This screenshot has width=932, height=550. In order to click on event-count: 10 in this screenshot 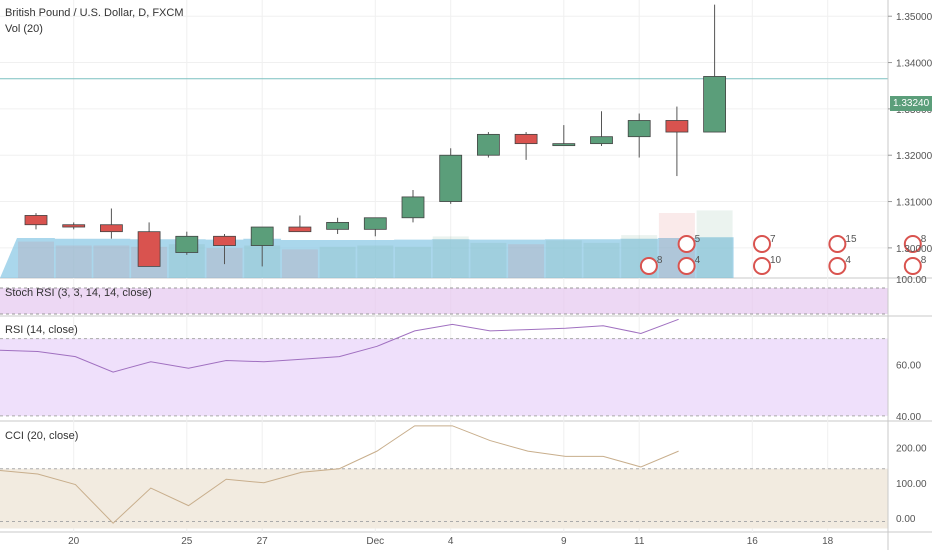, I will do `click(776, 260)`.